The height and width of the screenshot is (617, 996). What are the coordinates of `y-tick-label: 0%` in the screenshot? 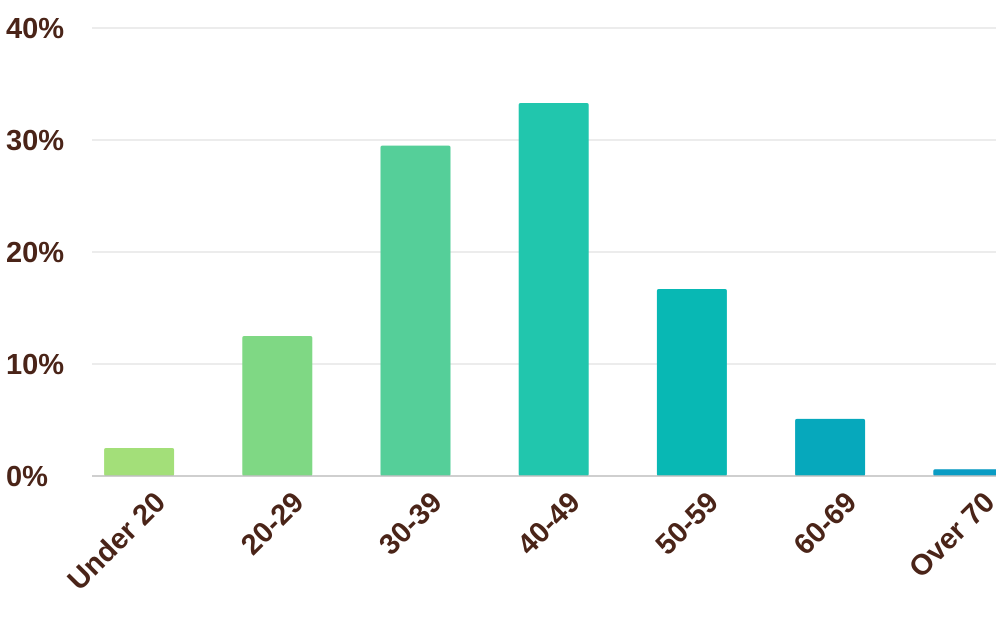 It's located at (27, 477).